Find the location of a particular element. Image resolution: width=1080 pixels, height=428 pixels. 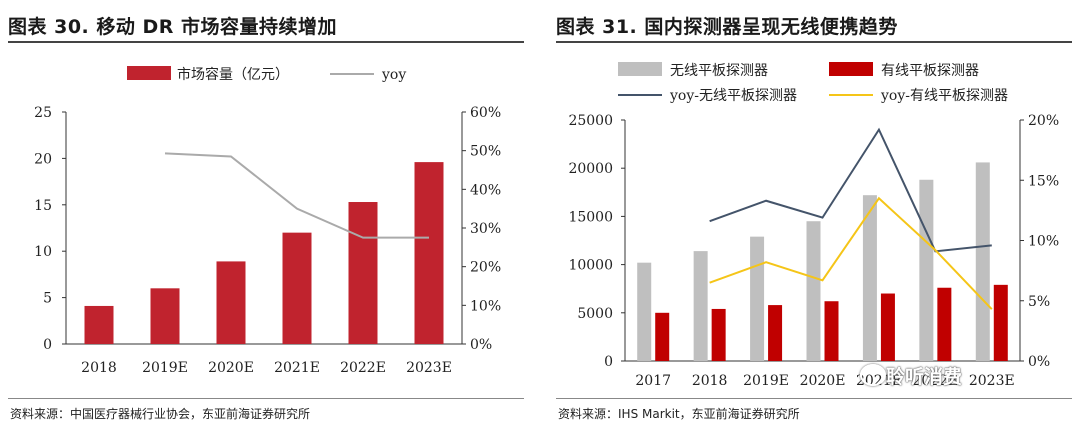

legend-bar-label: 市场容量（亿元） is located at coordinates (233, 74).